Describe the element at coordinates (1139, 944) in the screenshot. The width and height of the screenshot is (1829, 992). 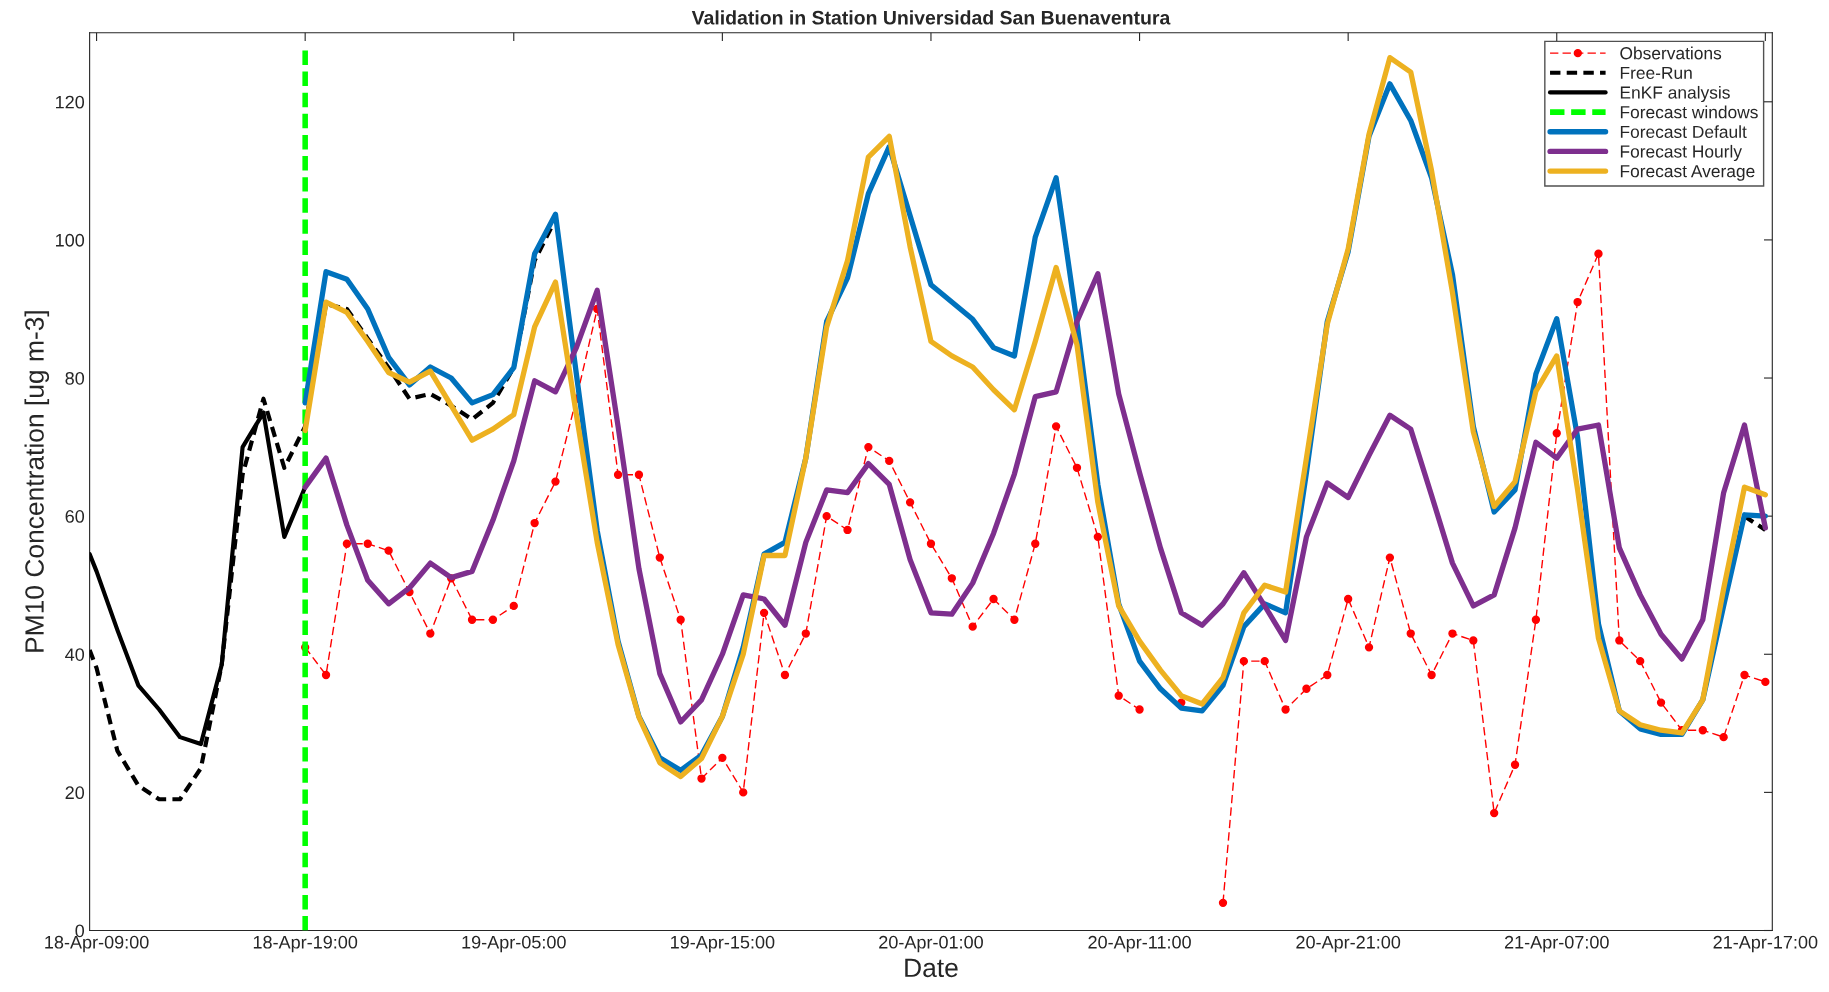
I see `x-tick-label: 20-Apr-11:00` at that location.